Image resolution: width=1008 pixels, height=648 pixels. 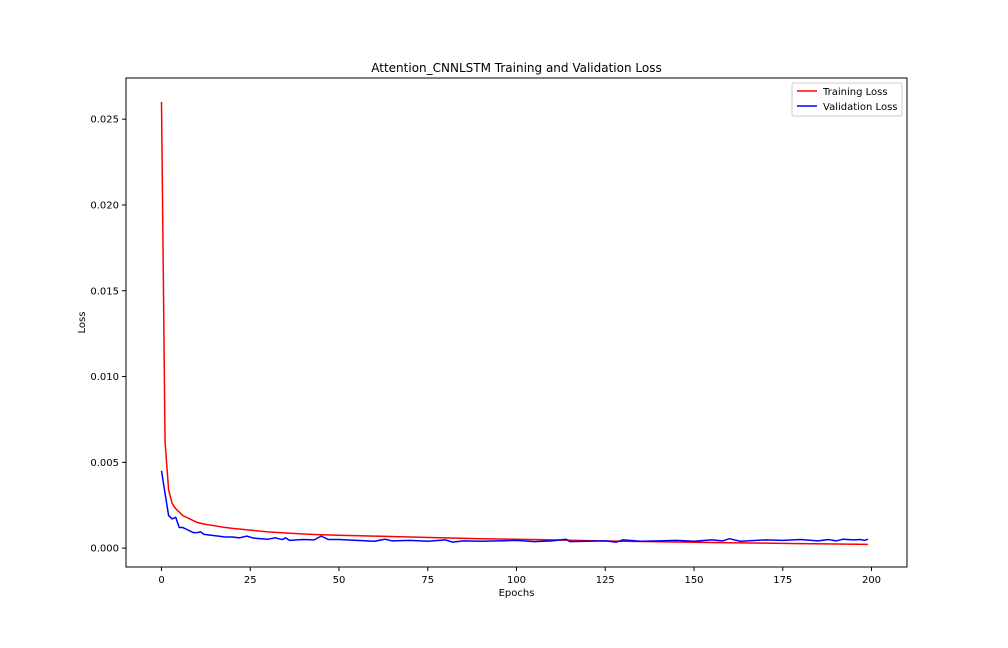 I want to click on x-tick-label: 150, so click(x=693, y=580).